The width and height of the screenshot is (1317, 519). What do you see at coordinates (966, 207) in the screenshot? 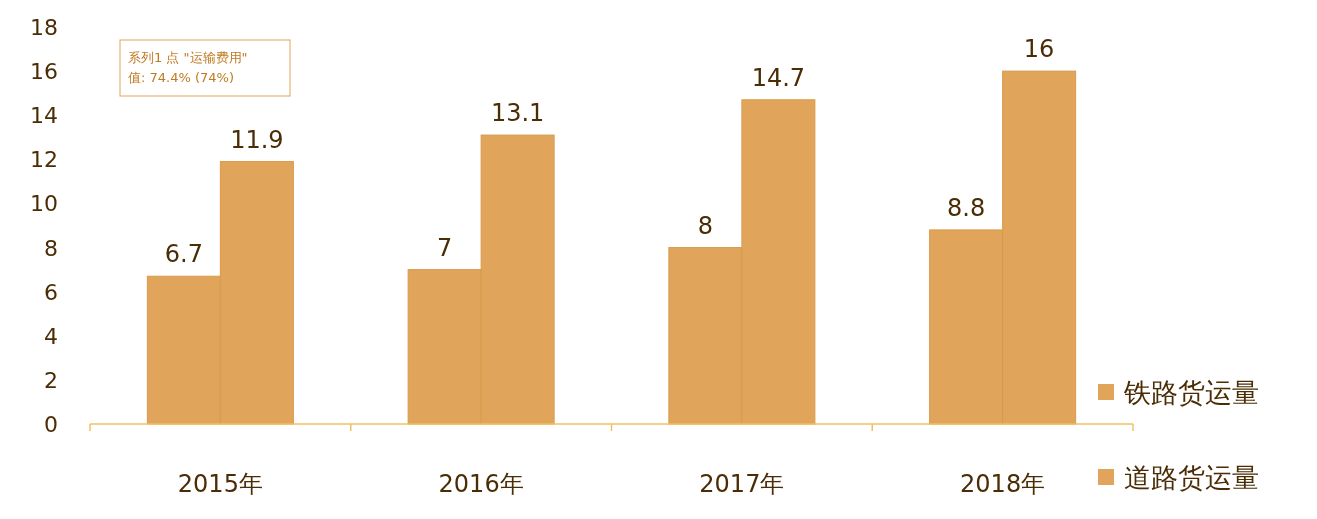
I see `data-label: 8.8` at bounding box center [966, 207].